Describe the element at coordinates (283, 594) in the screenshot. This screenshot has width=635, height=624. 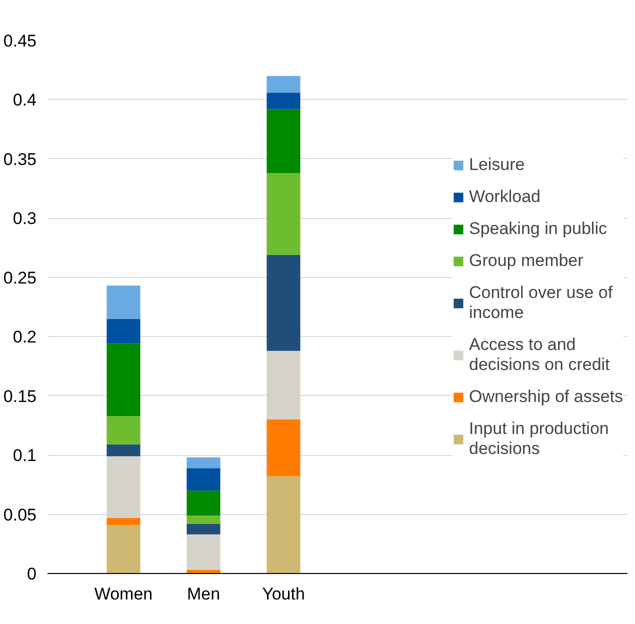
I see `x-tick-label: Youth` at that location.